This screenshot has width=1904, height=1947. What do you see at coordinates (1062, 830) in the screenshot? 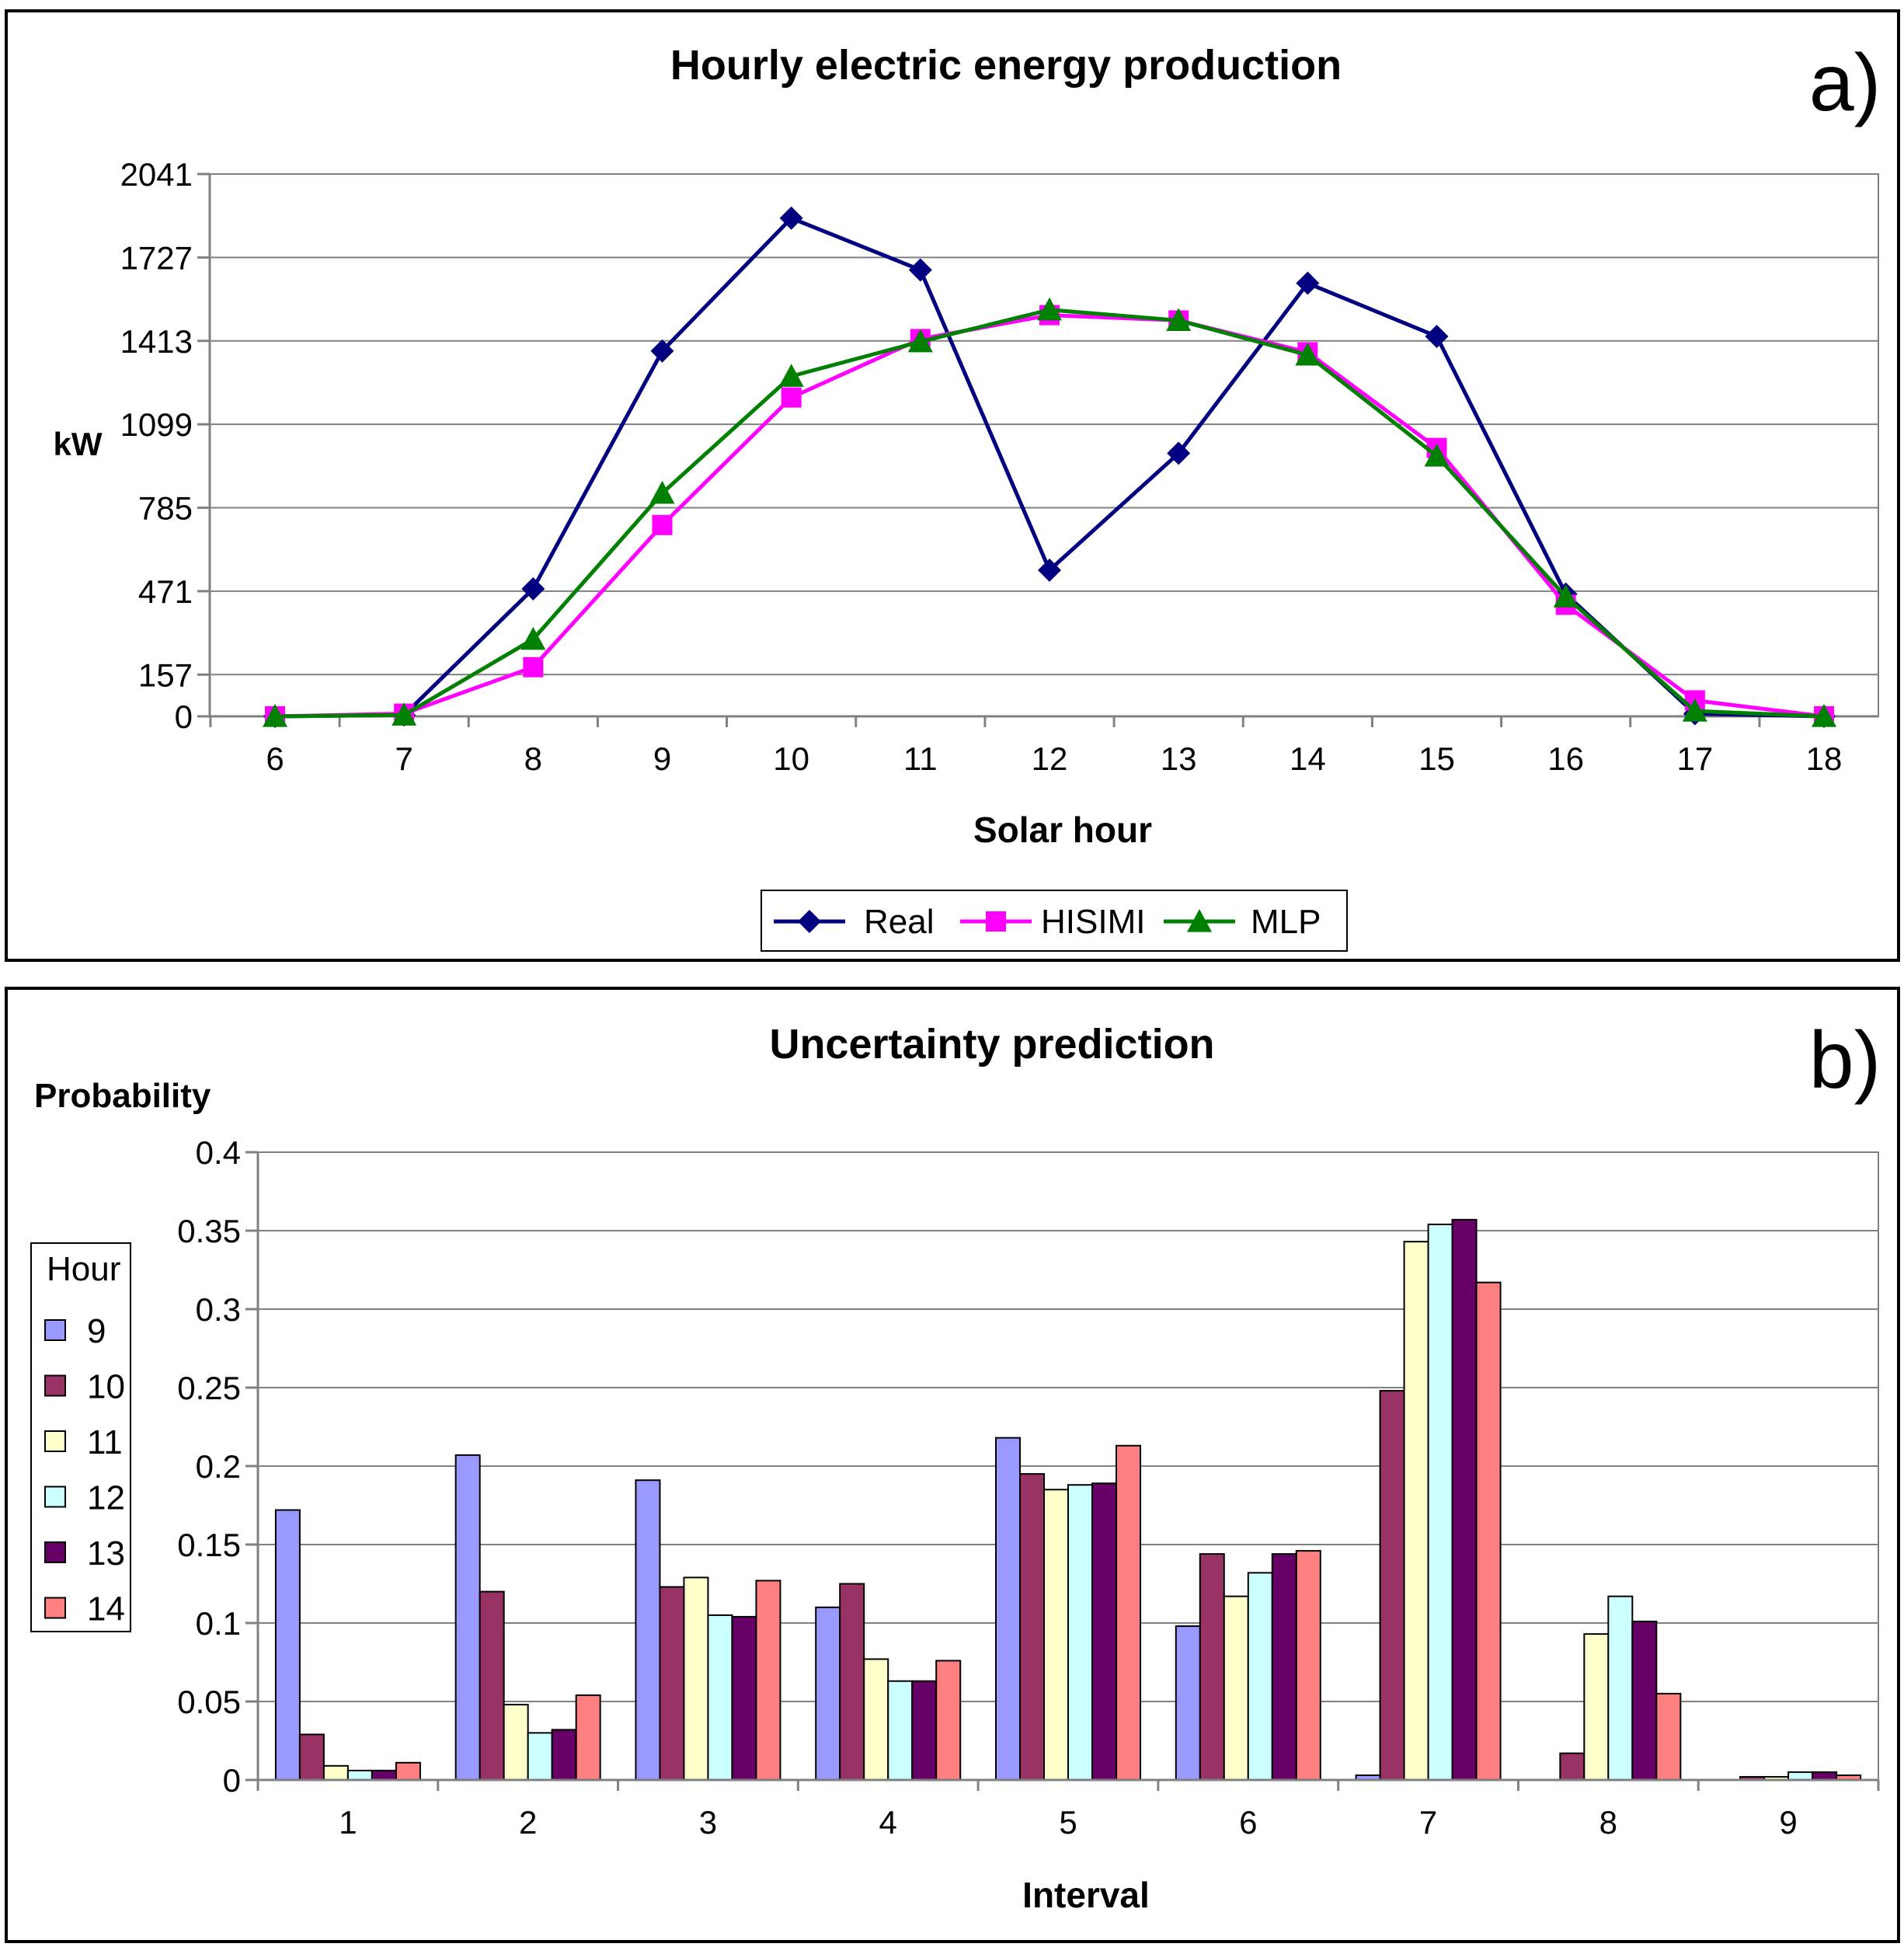
I see `chart-a-xlabel: Solar hour` at bounding box center [1062, 830].